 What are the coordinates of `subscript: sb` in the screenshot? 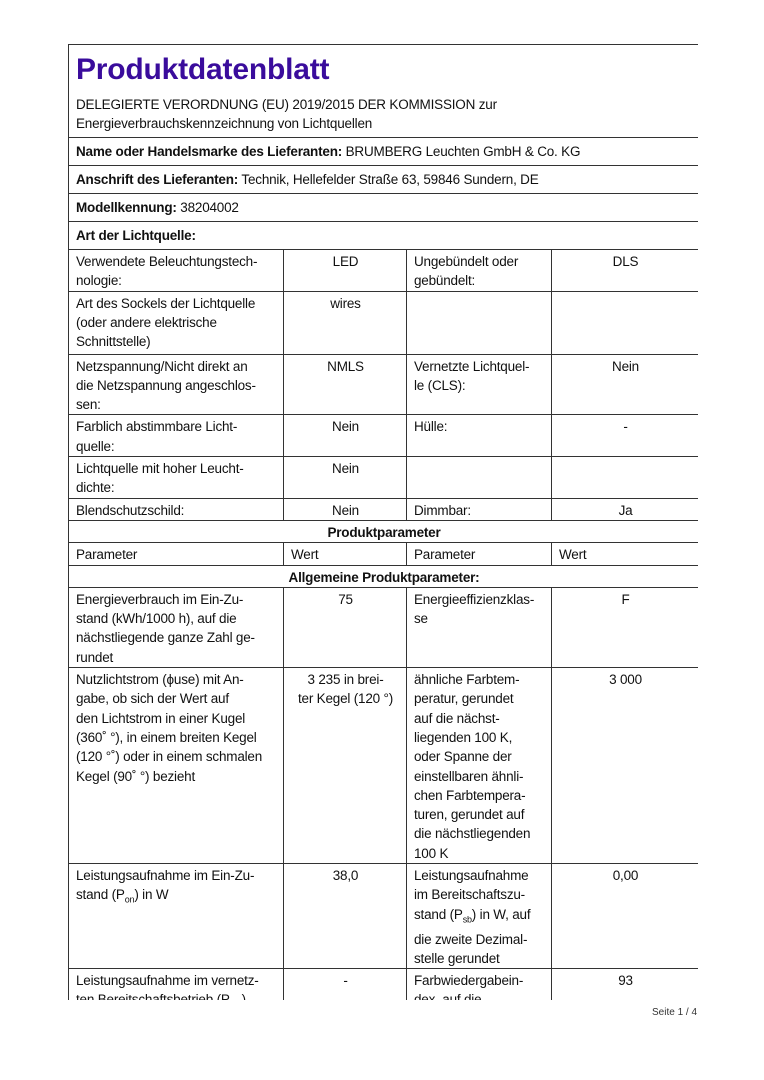 It's located at (467, 919).